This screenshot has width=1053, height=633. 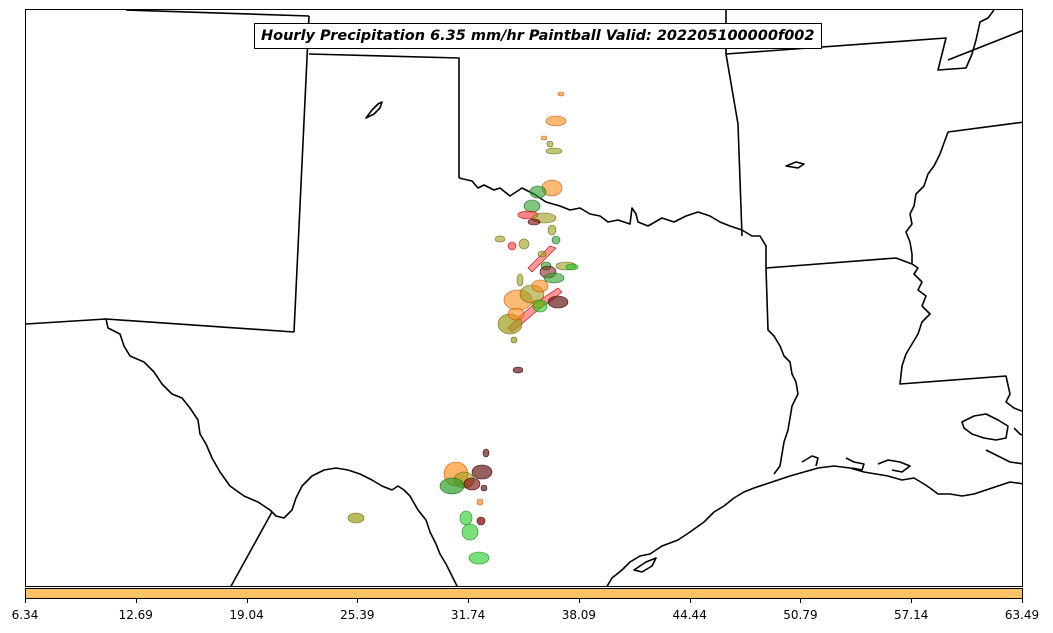 I want to click on colorbar-tick-label: 25.39, so click(x=357, y=615).